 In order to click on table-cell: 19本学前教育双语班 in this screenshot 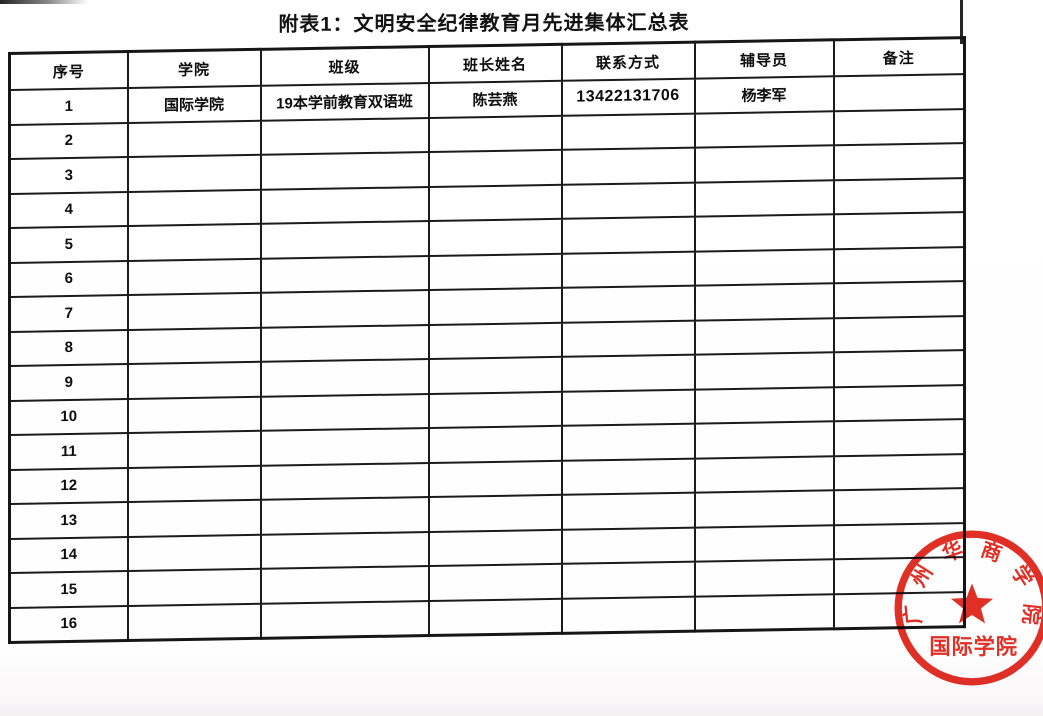, I will do `click(344, 102)`.